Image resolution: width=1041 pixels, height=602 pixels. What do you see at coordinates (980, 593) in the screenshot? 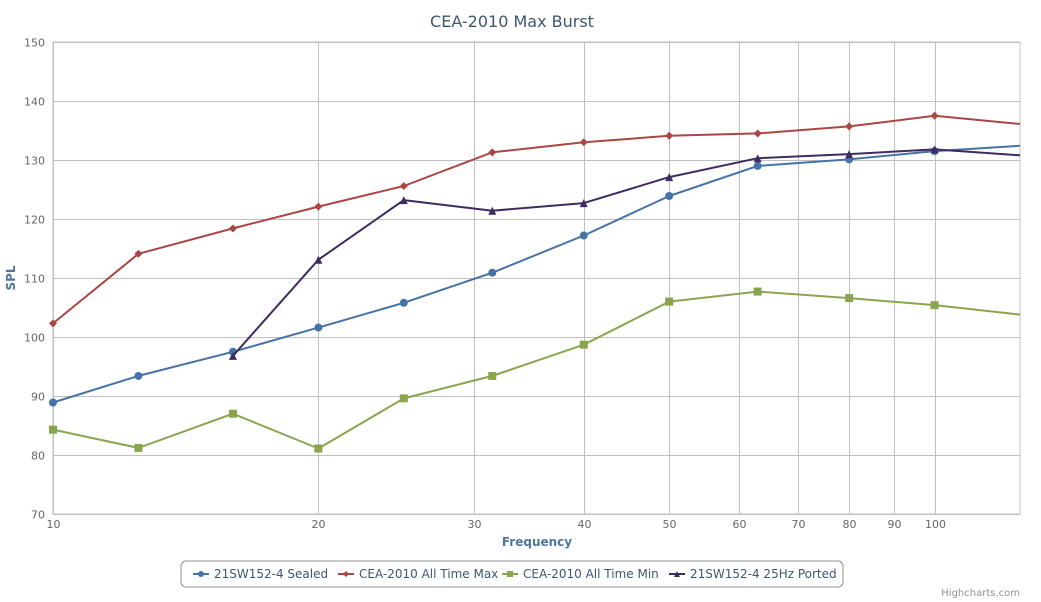
I see `credits: Highcharts.com` at bounding box center [980, 593].